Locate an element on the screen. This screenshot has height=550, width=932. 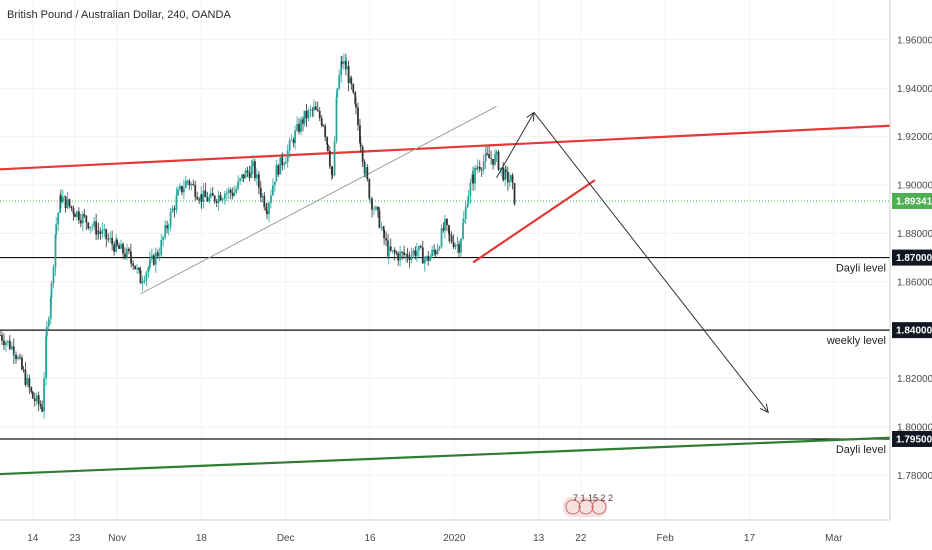
price-tick-label: 1.78000 is located at coordinates (914, 476).